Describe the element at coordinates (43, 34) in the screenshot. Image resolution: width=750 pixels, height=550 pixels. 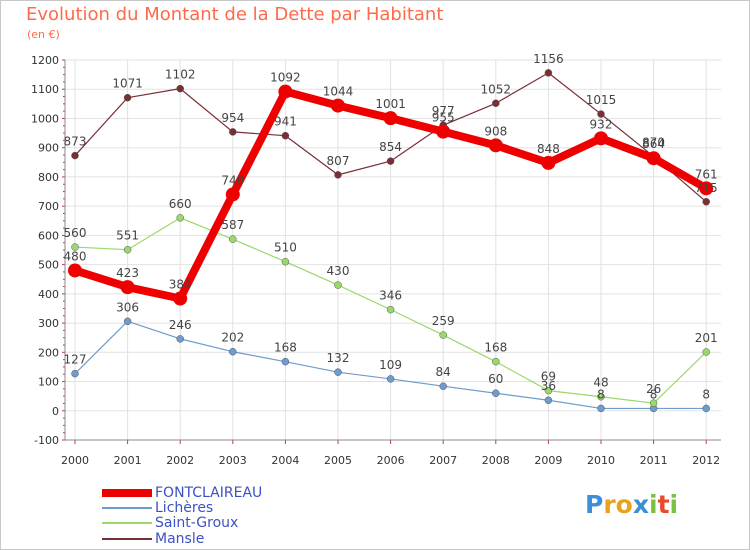
I see `unit-label: (en €)` at that location.